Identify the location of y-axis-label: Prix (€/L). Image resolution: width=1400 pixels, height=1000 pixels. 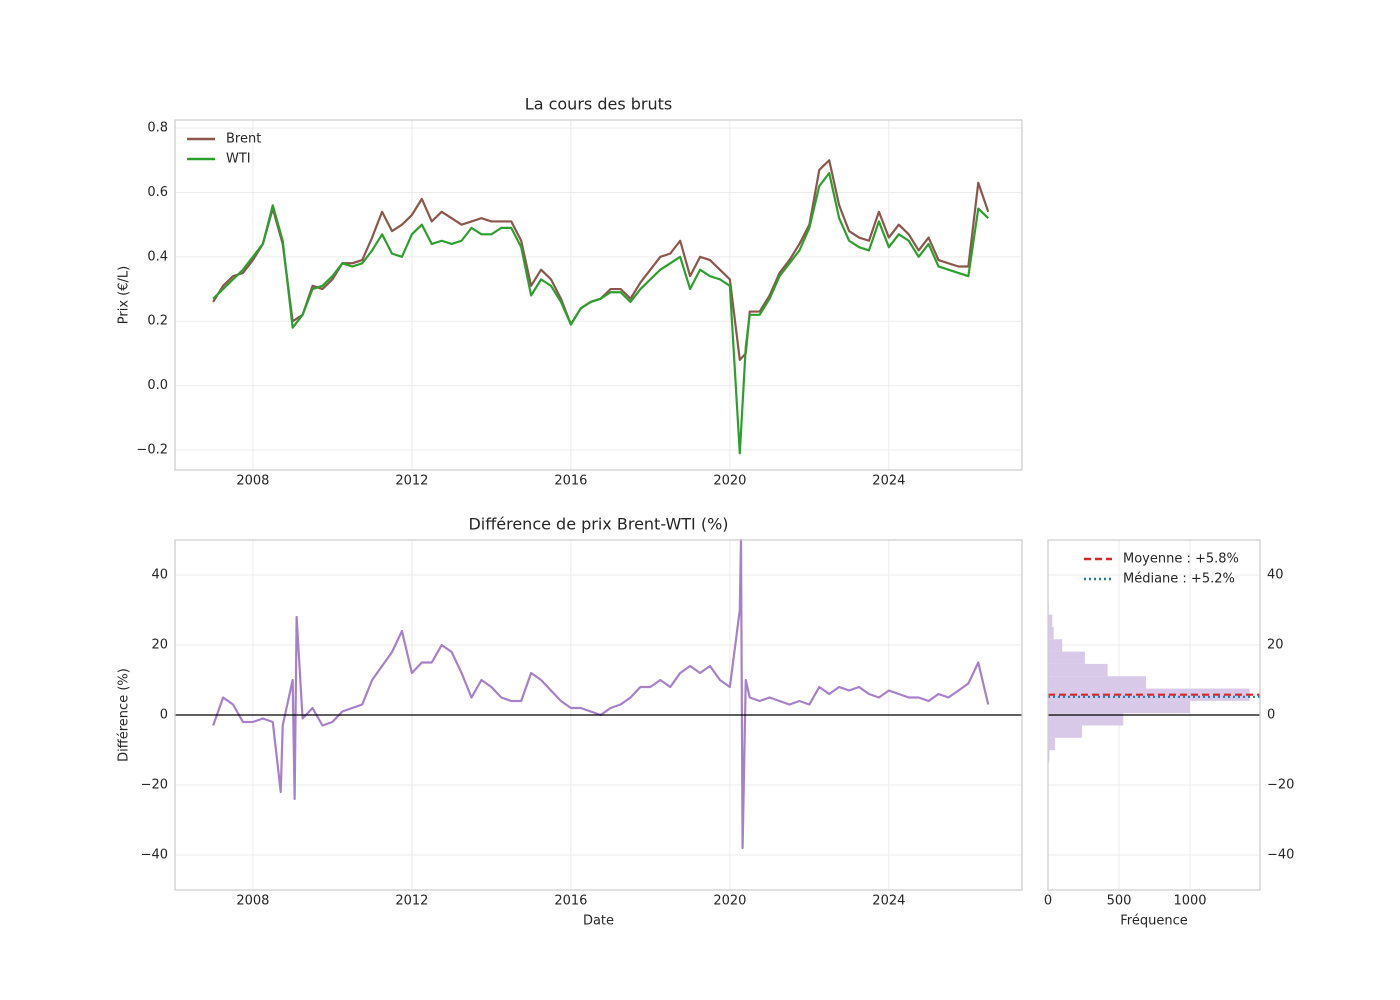
(124, 295).